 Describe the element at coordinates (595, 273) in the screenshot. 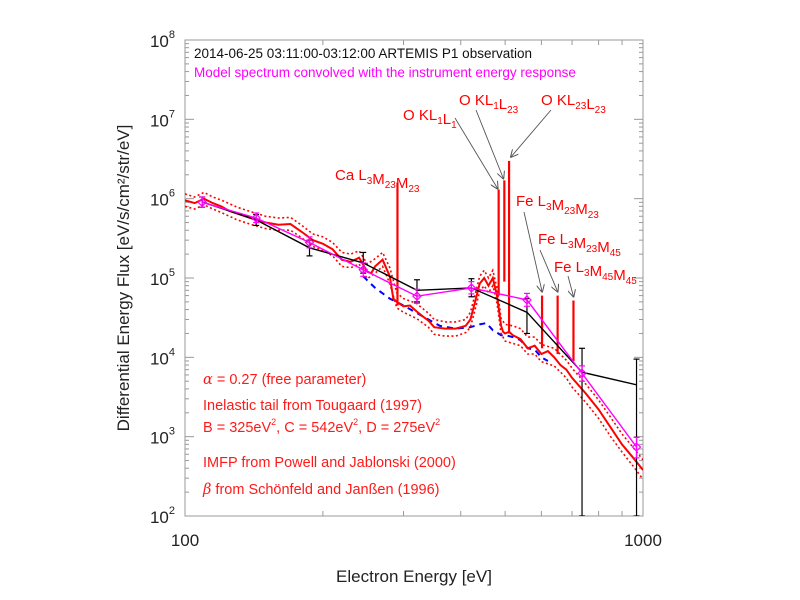

I see `emission-line-label-fe-l3m45m45: Fe L3M45M45` at that location.